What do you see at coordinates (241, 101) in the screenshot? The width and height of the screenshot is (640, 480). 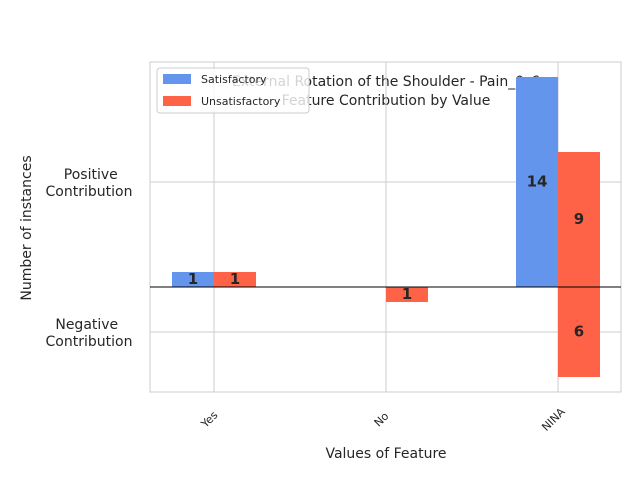 I see `legend-label-unsatisfactory: Unsatisfactory` at bounding box center [241, 101].